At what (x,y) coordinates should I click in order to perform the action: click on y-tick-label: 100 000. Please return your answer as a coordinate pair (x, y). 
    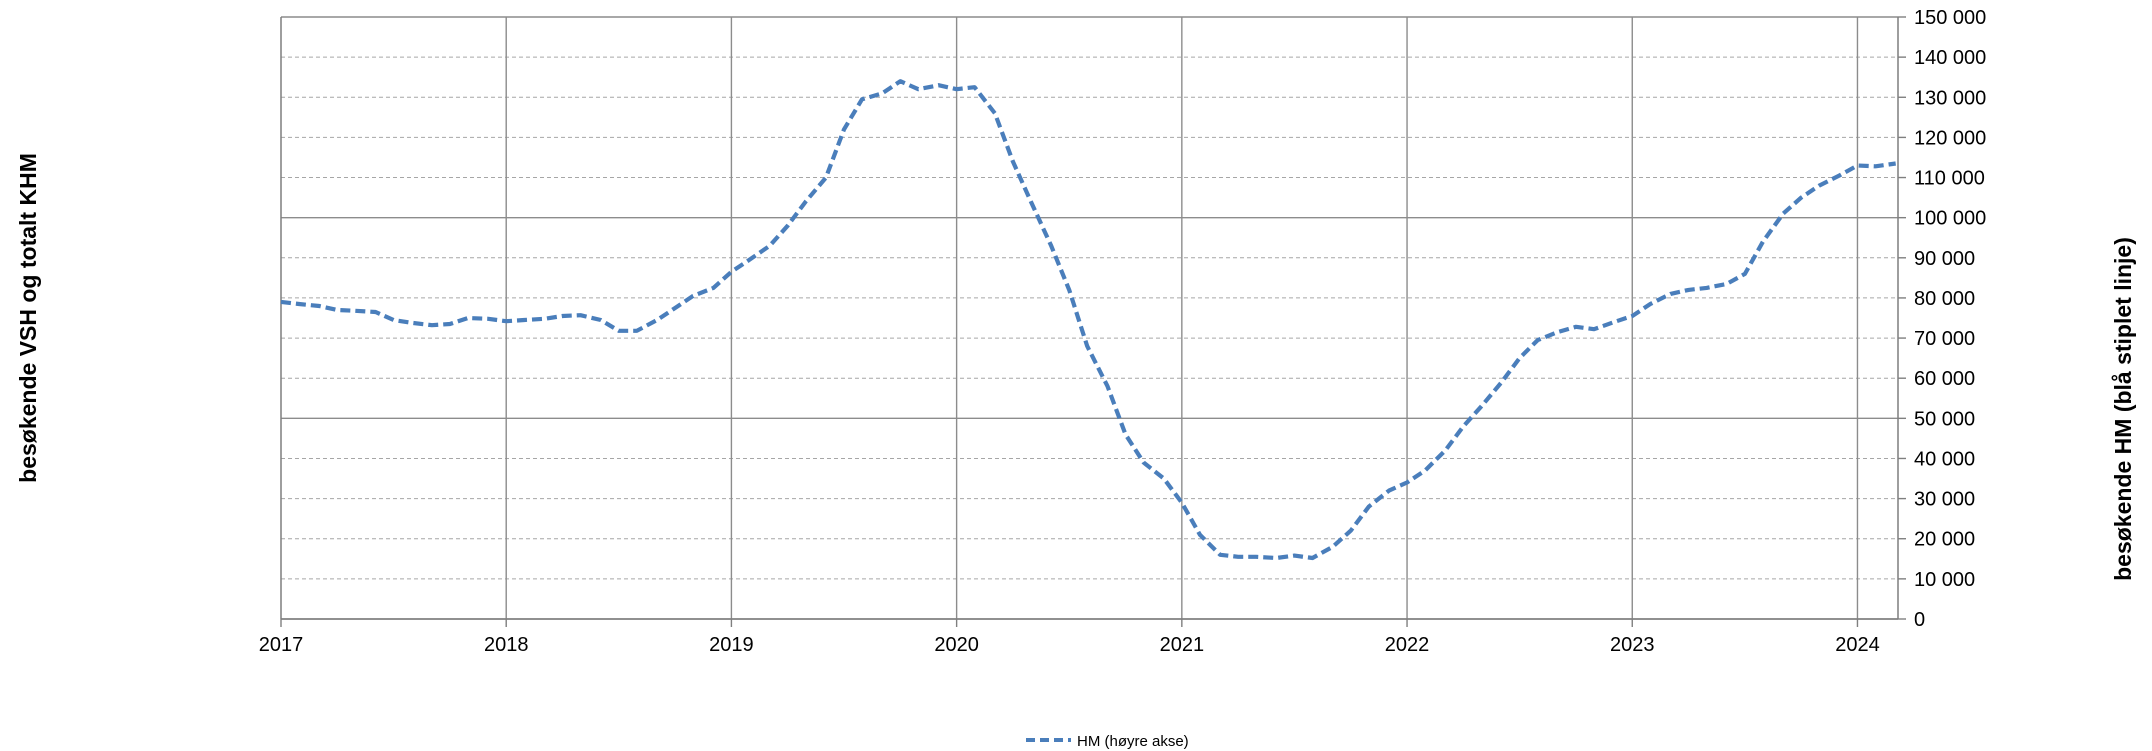
    Looking at the image, I should click on (1950, 219).